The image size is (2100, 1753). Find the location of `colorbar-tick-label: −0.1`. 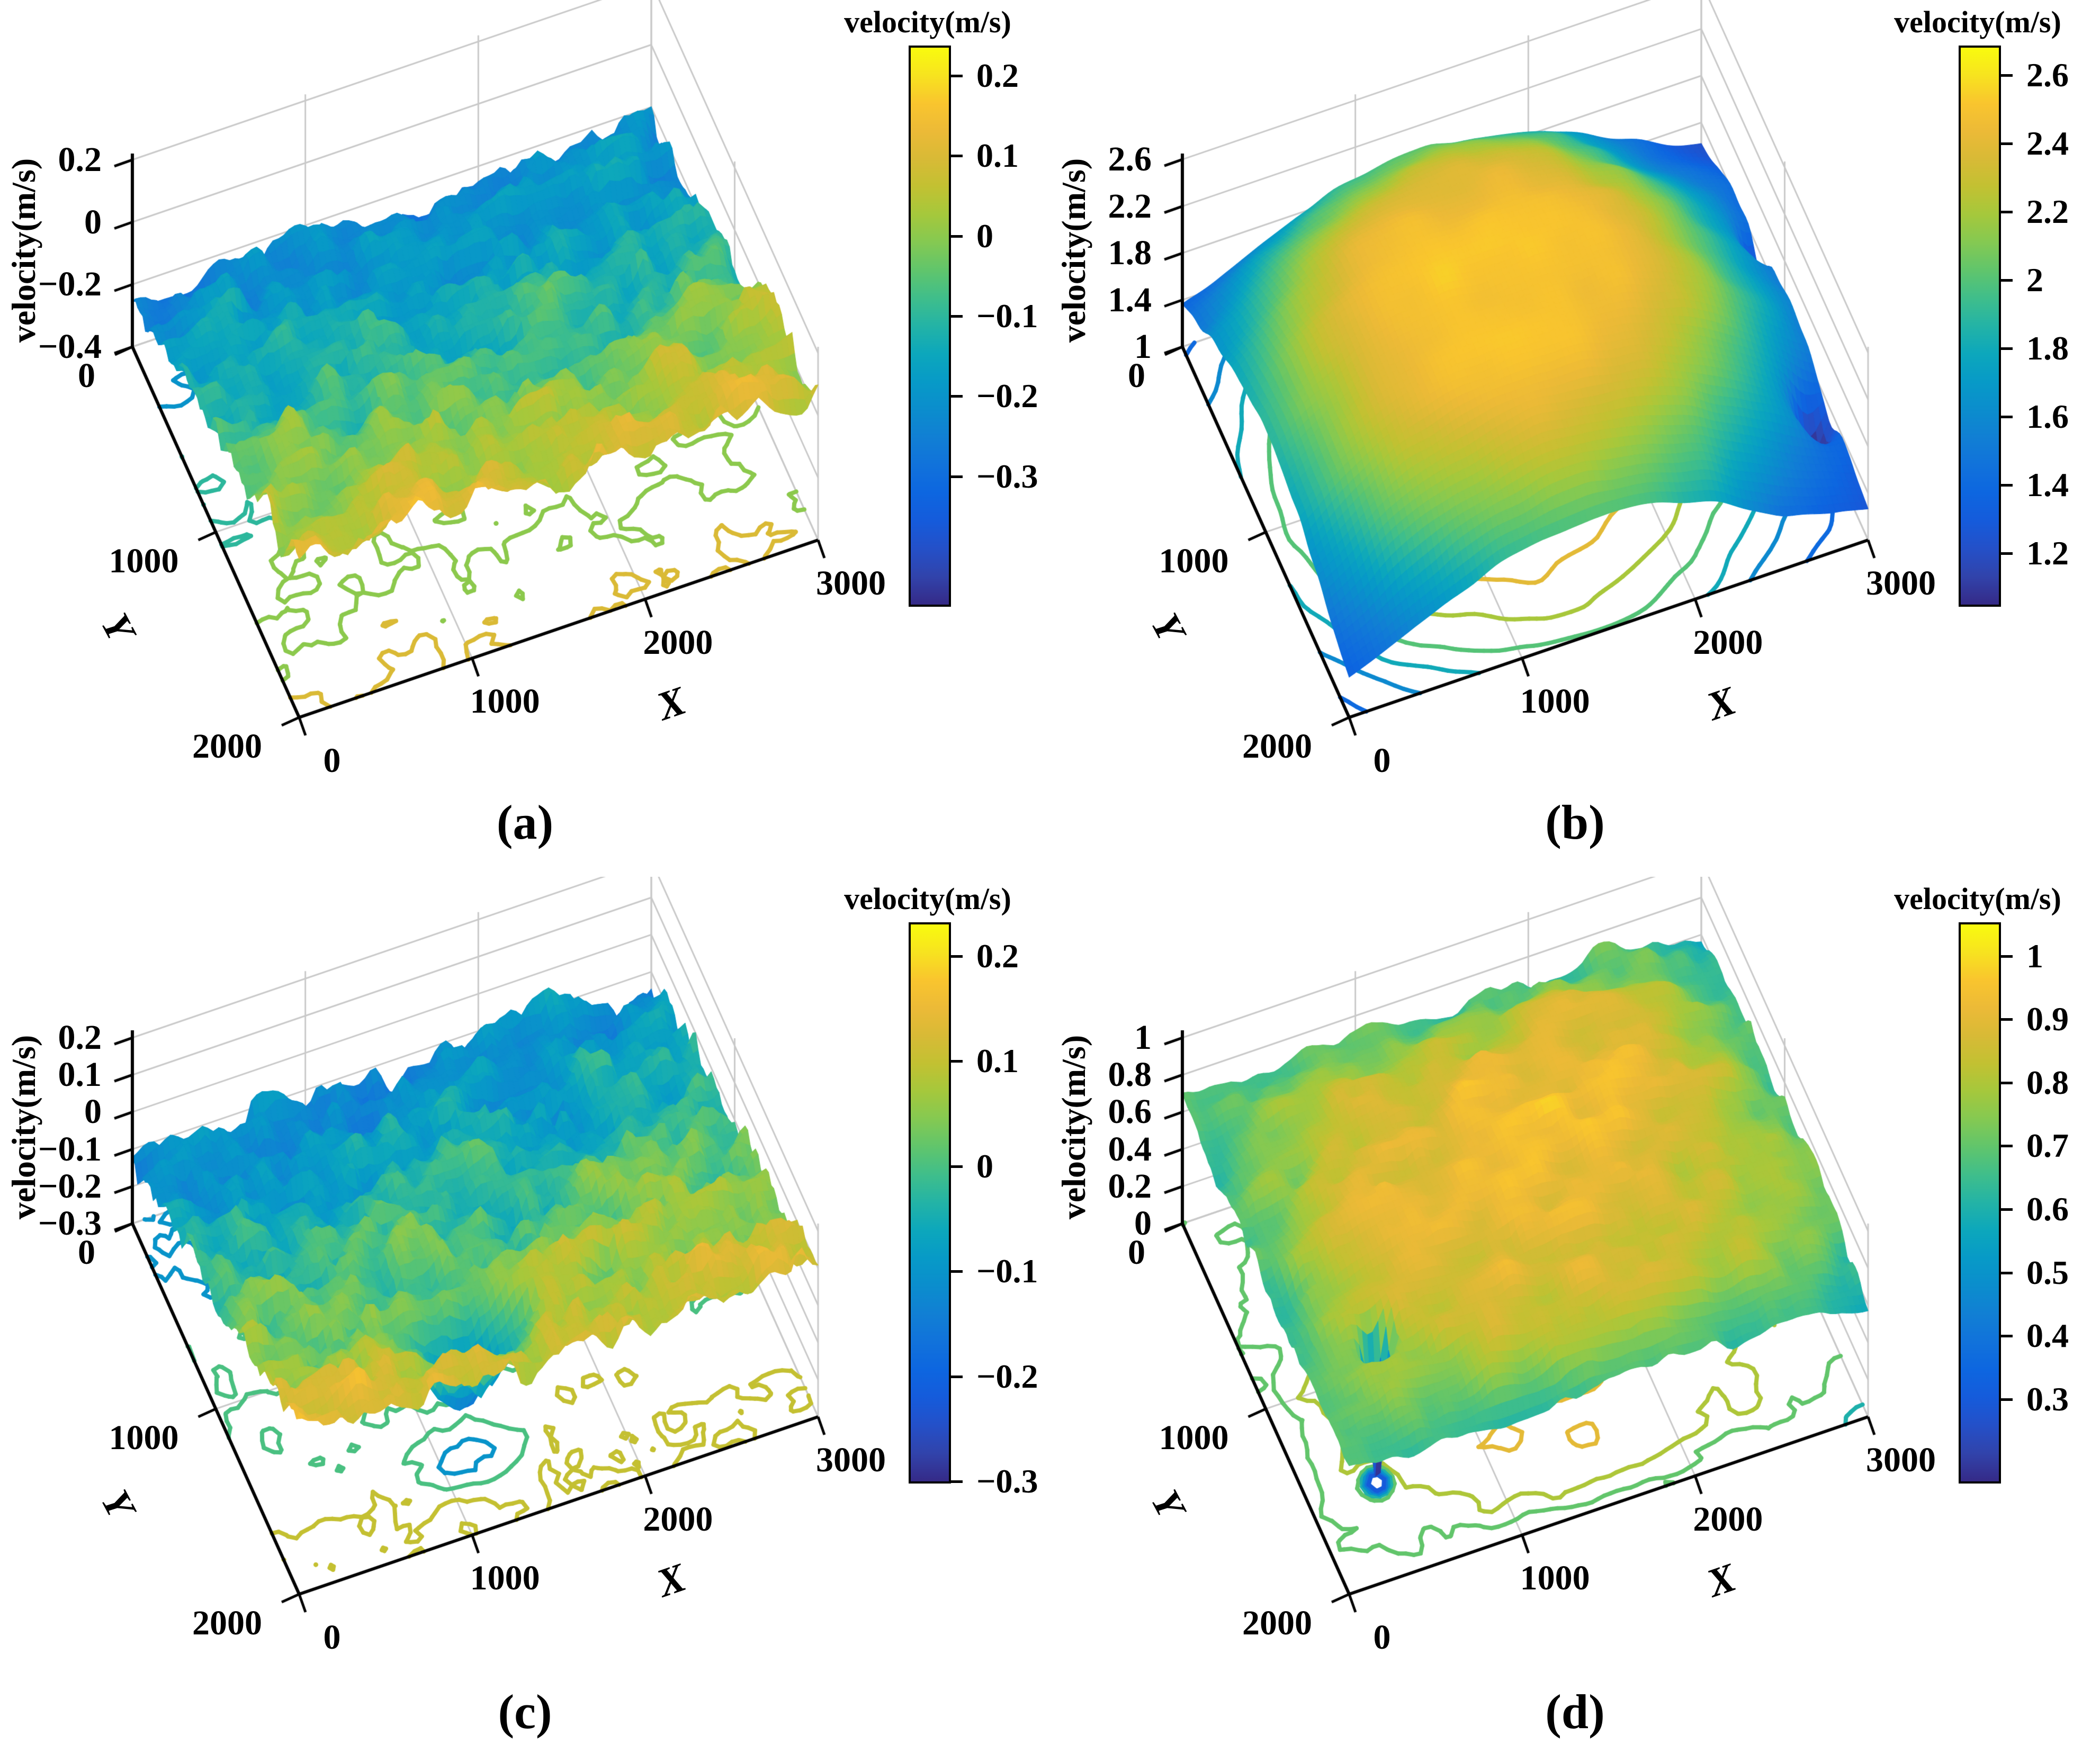

colorbar-tick-label: −0.1 is located at coordinates (1007, 316).